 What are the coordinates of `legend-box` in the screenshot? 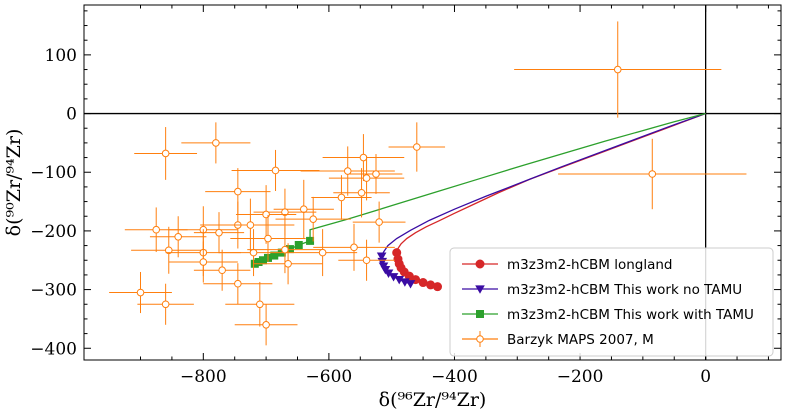 It's located at (611, 302).